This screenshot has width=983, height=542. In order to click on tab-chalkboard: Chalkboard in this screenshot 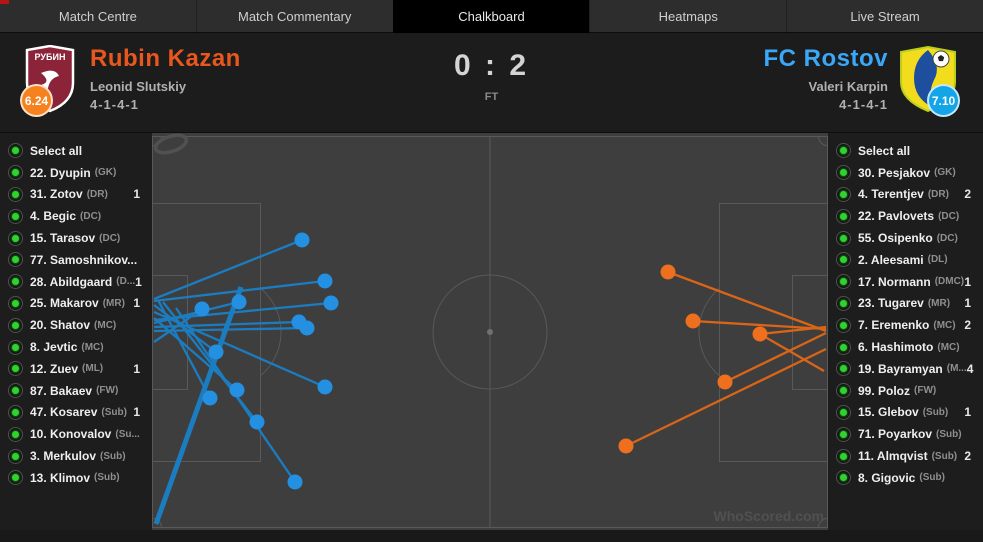, I will do `click(491, 16)`.